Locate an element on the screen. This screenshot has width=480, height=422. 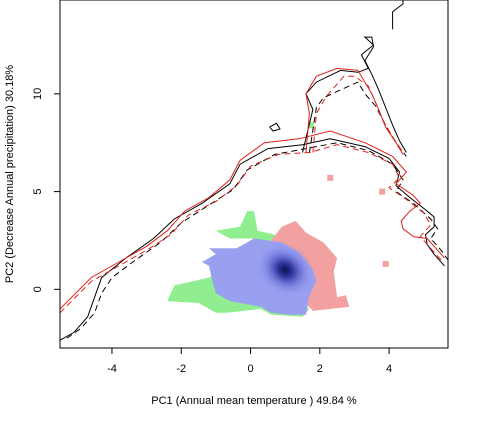
contour-red-dashed-top is located at coordinates (358, 114).